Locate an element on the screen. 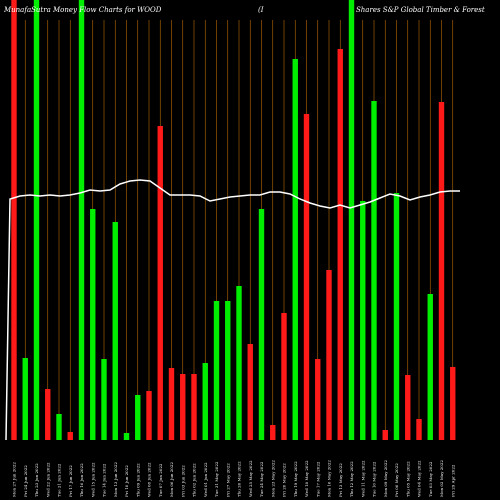 The width and height of the screenshot is (500, 500). x-tick-label: Thu 12 May 2022 is located at coordinates (351, 479).